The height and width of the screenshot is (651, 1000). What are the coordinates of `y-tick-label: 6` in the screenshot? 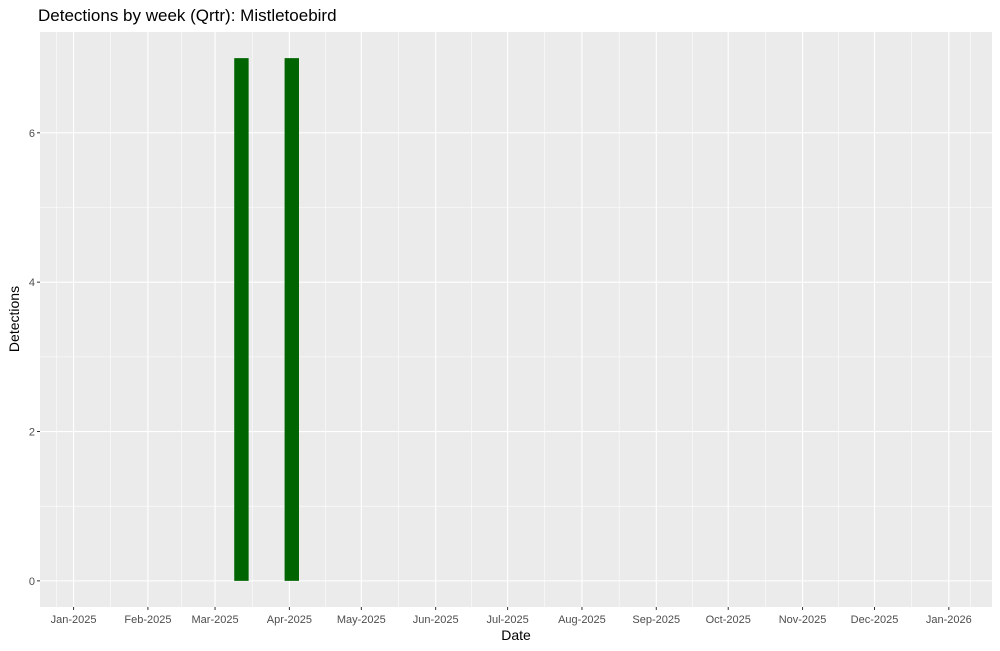 It's located at (32, 134).